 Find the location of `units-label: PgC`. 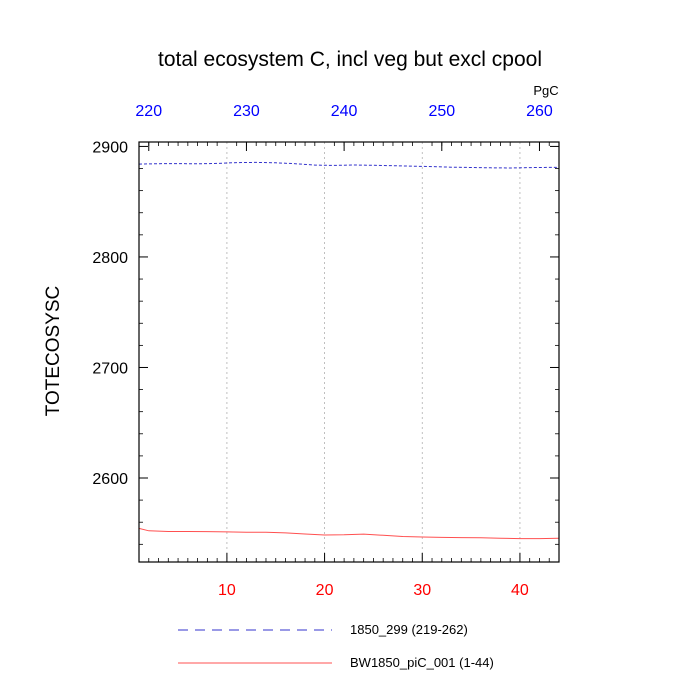

units-label: PgC is located at coordinates (545, 90).